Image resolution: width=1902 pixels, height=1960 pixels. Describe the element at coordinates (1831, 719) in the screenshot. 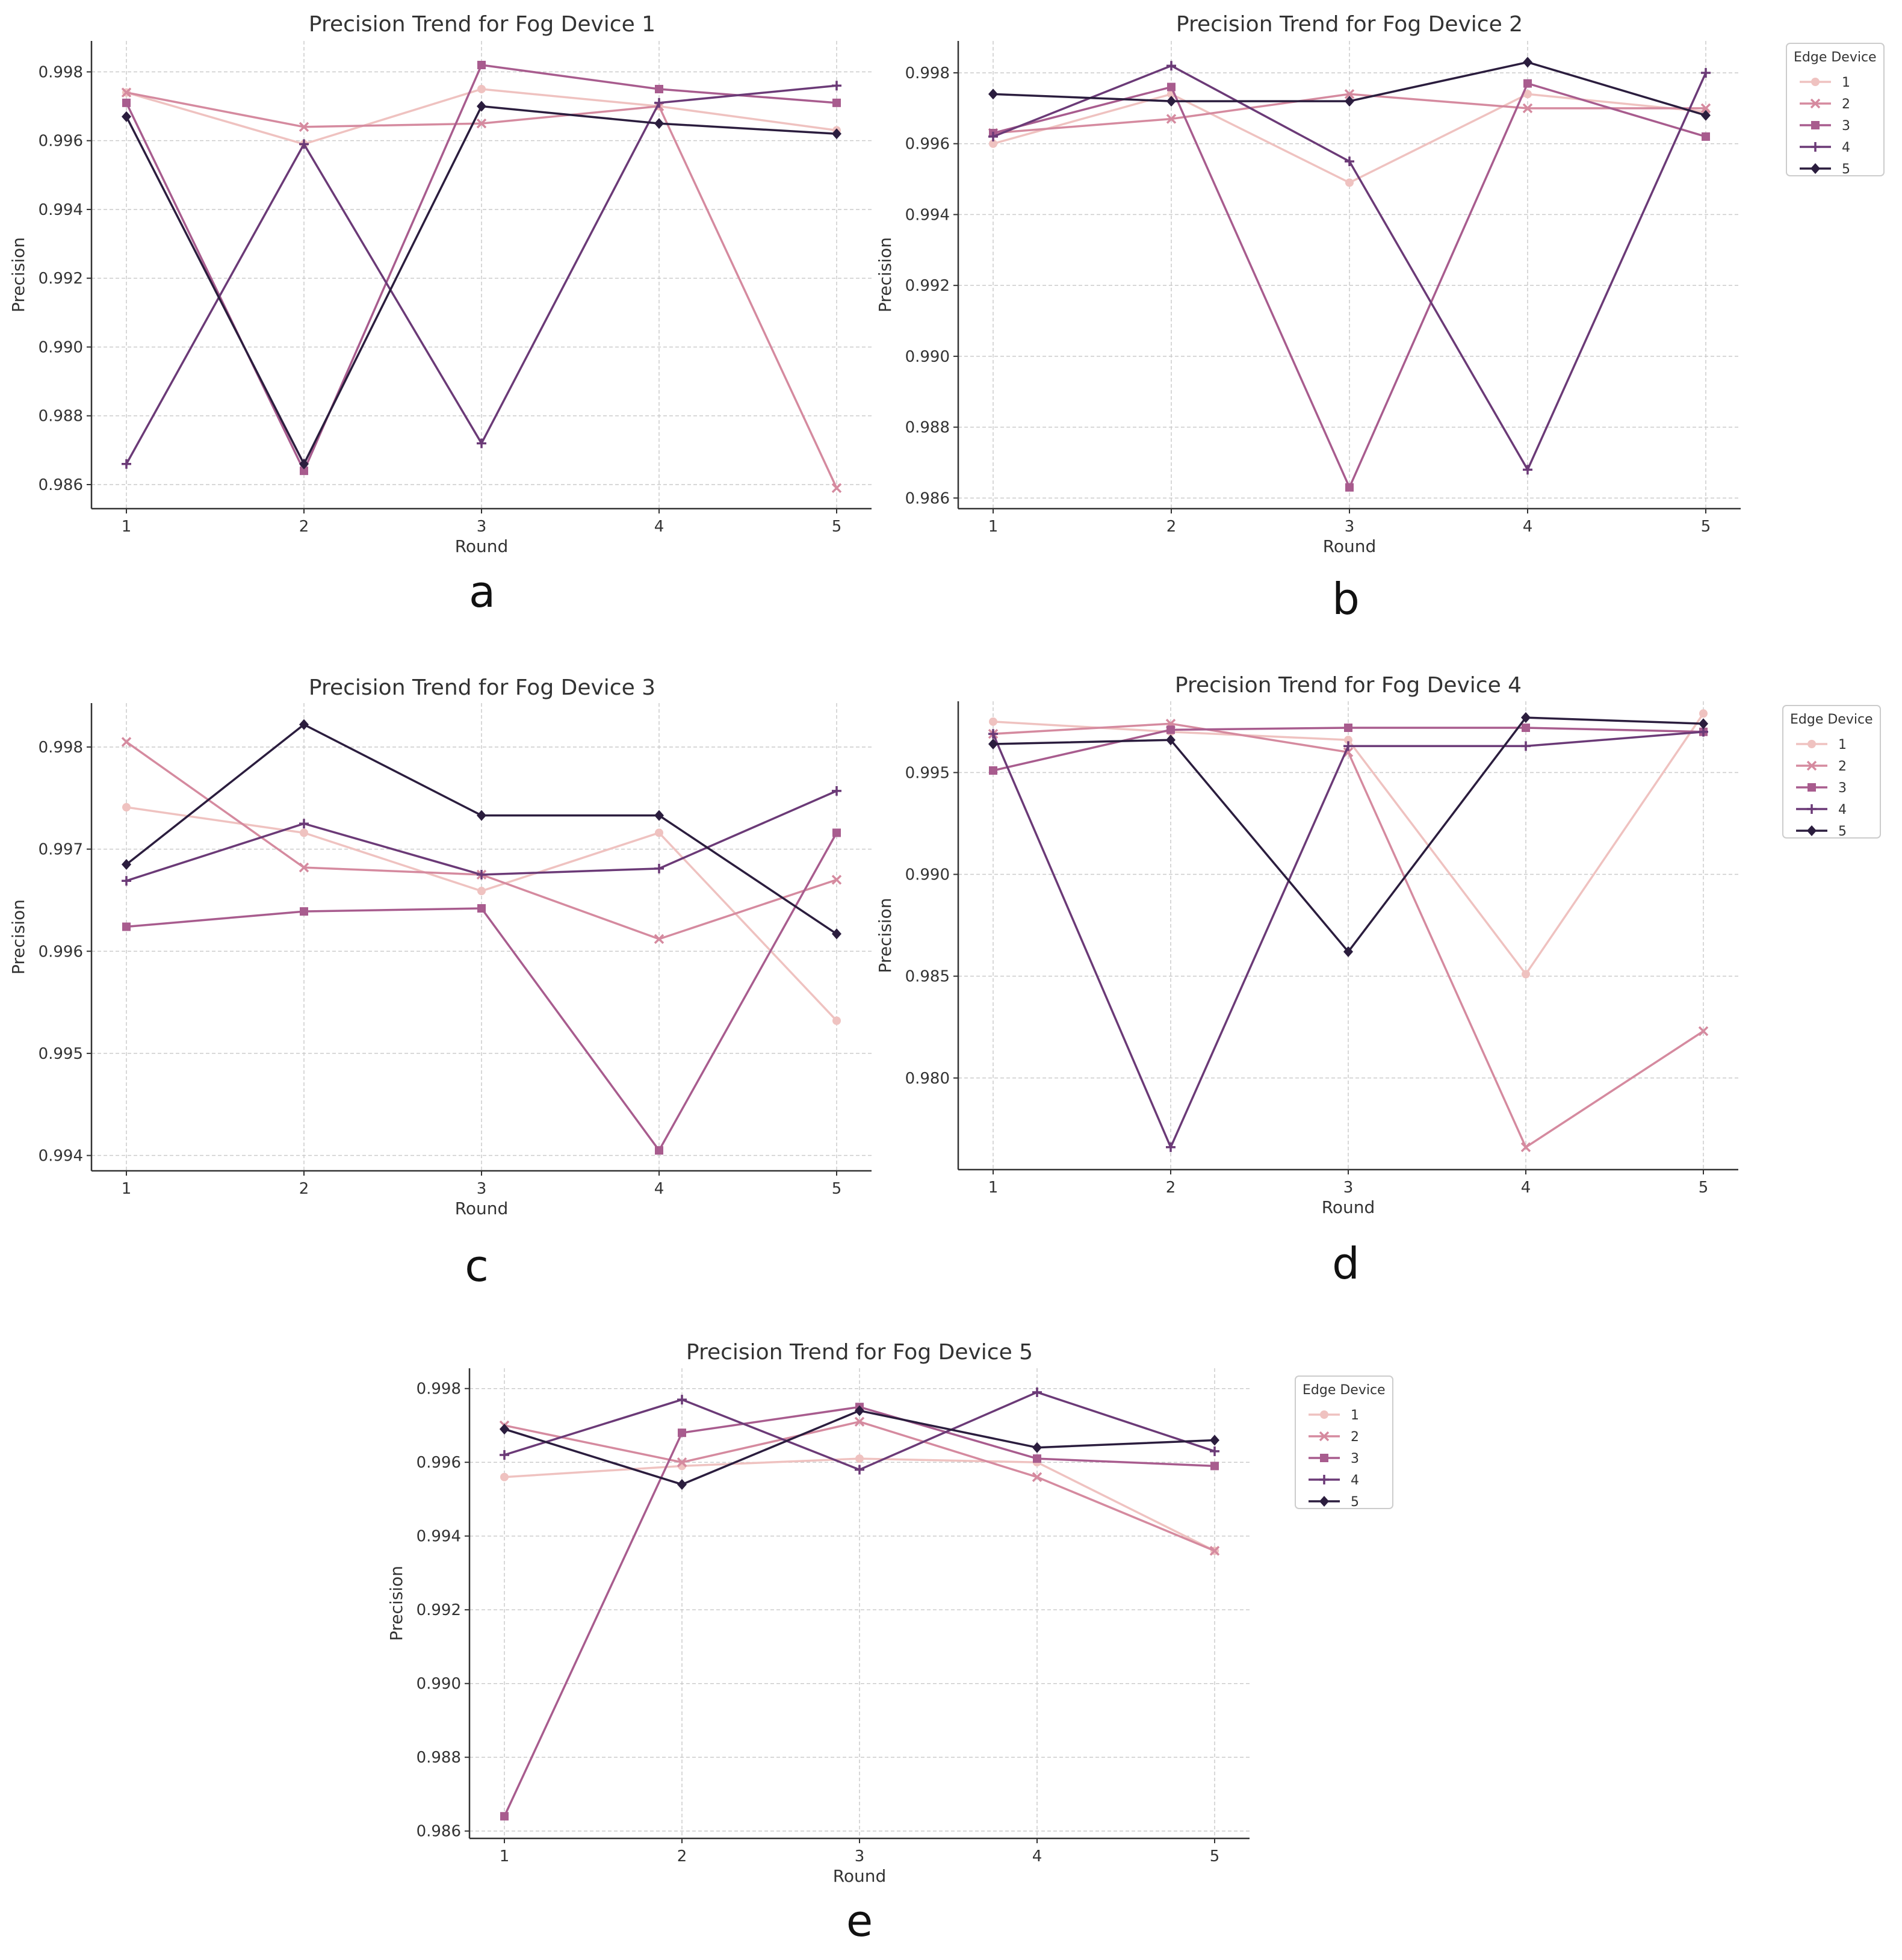

I see `legend-title: Edge Device` at that location.